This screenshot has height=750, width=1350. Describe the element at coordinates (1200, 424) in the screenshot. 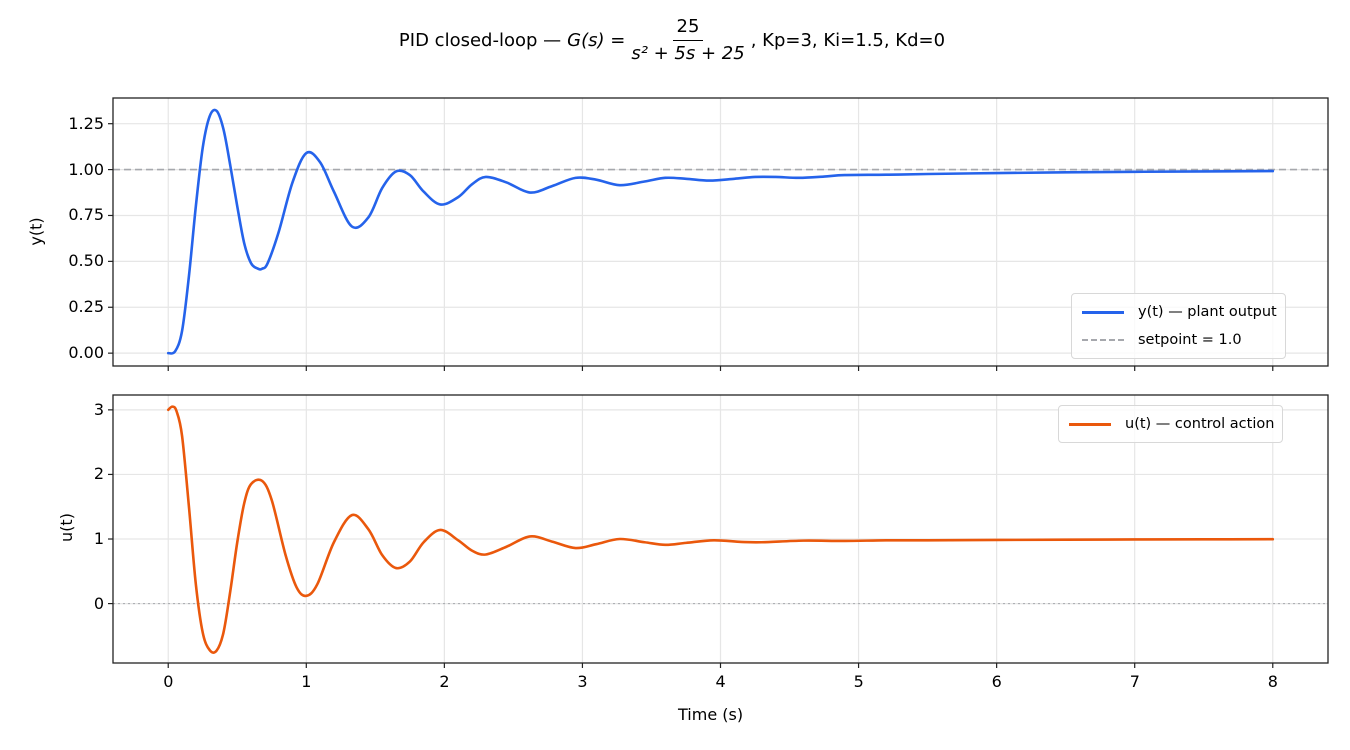

I see `legend-label-u: u(t) — control action` at that location.